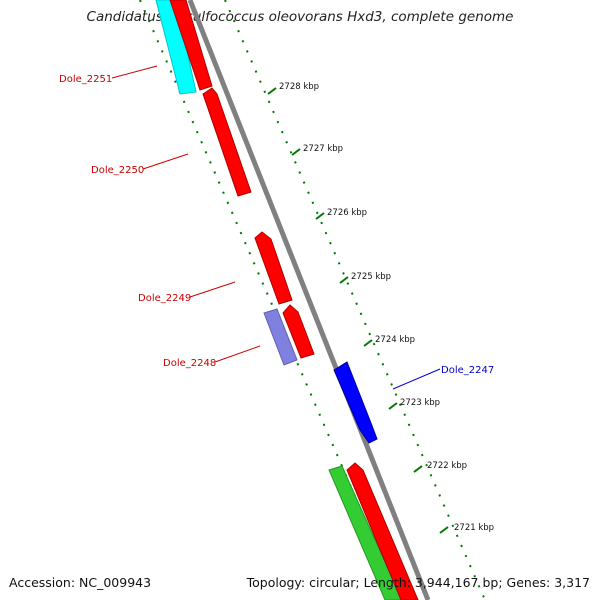  Describe the element at coordinates (323, 149) in the screenshot. I see `tick-label: 2727 kbp` at that location.